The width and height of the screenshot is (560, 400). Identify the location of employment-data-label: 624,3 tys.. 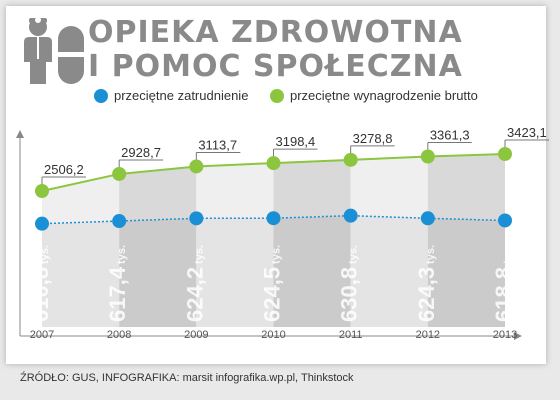
(426, 283).